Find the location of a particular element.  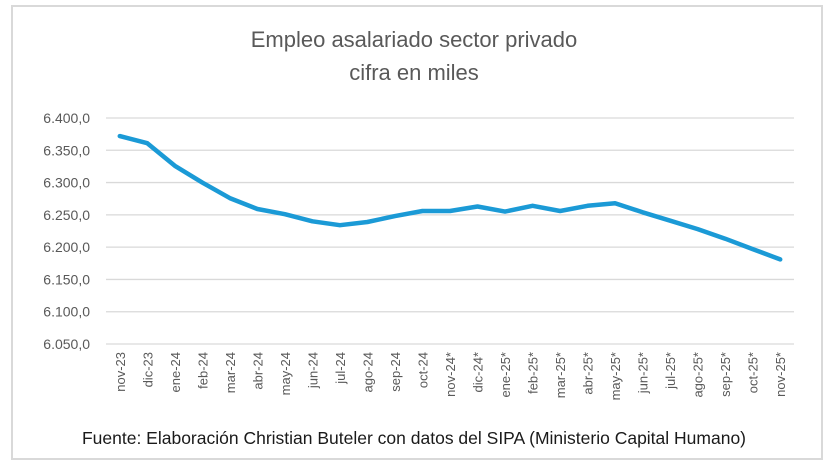

y-tick-label: 6.300,0 is located at coordinates (66, 183).